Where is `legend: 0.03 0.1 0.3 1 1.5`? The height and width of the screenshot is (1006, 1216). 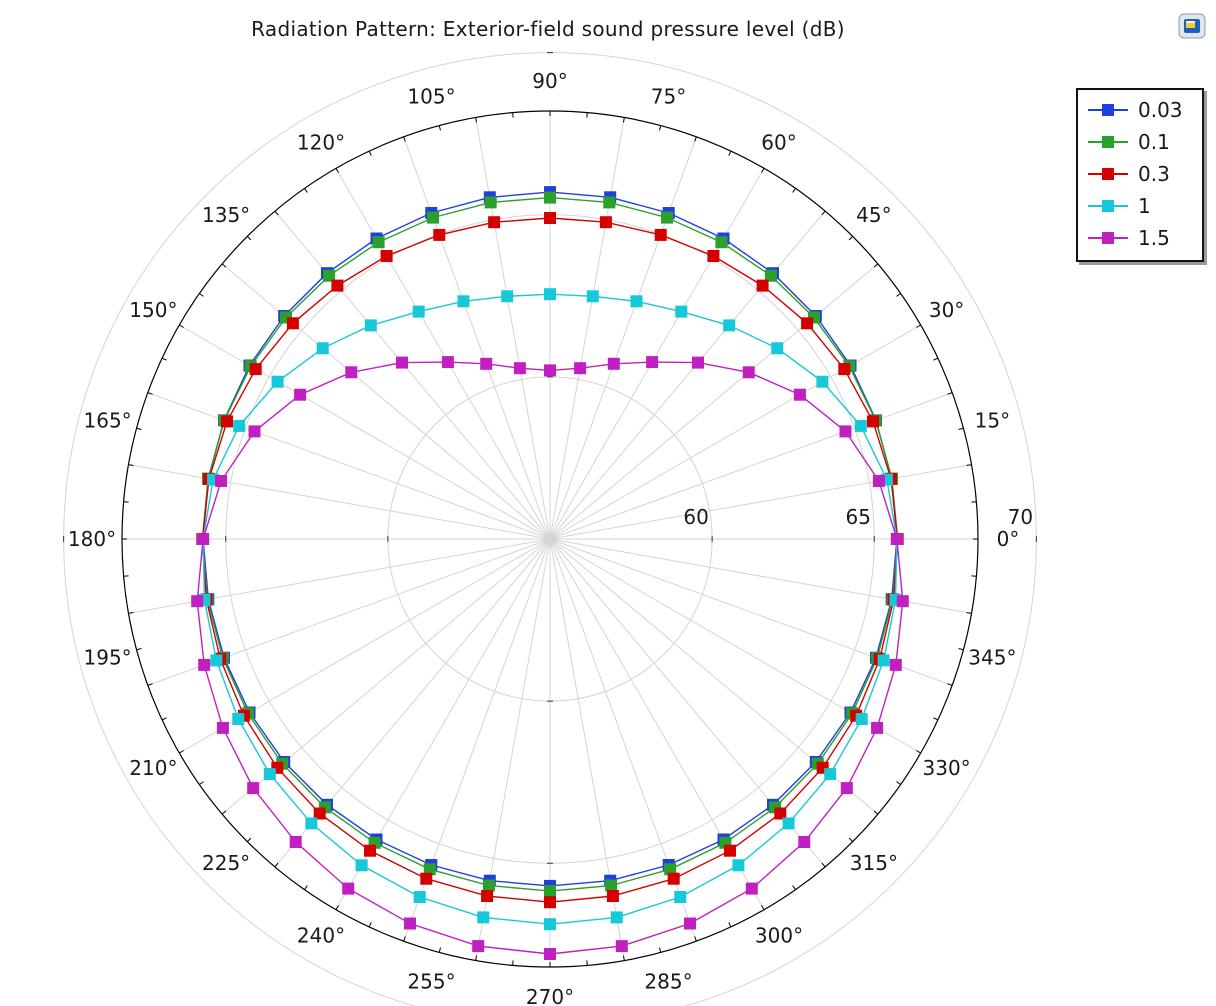
legend: 0.03 0.1 0.3 1 1.5 is located at coordinates (1140, 175).